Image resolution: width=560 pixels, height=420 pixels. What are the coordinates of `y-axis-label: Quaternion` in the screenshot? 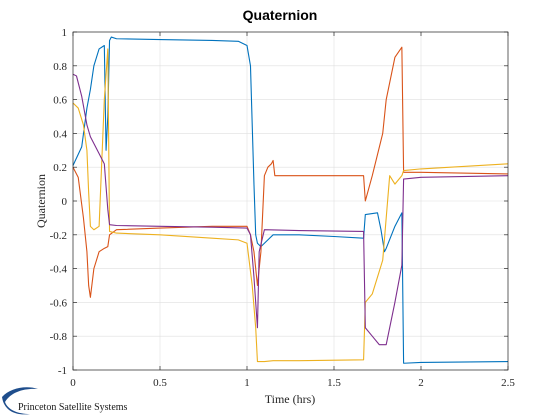 It's located at (41, 201).